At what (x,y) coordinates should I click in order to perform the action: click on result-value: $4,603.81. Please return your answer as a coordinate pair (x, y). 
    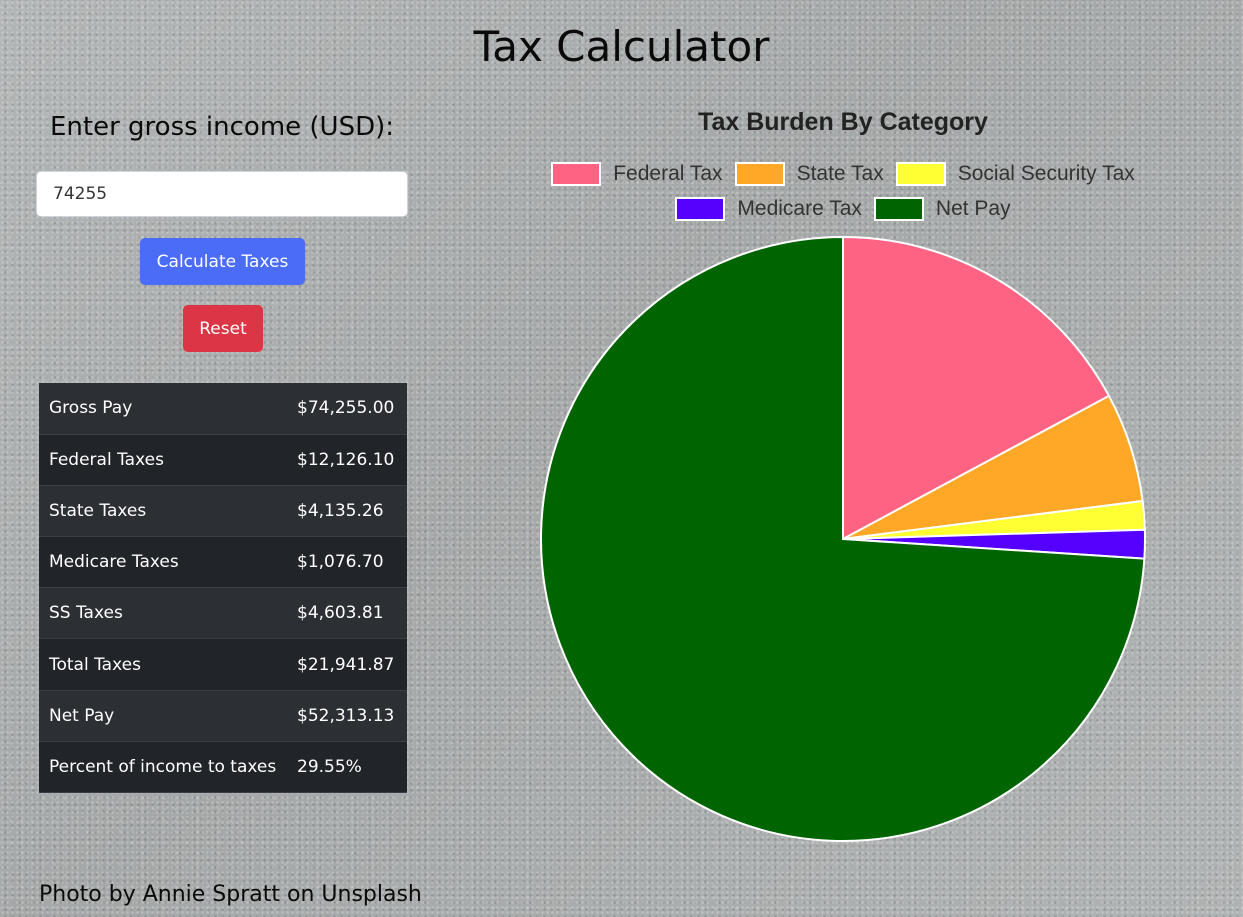
    Looking at the image, I should click on (348, 613).